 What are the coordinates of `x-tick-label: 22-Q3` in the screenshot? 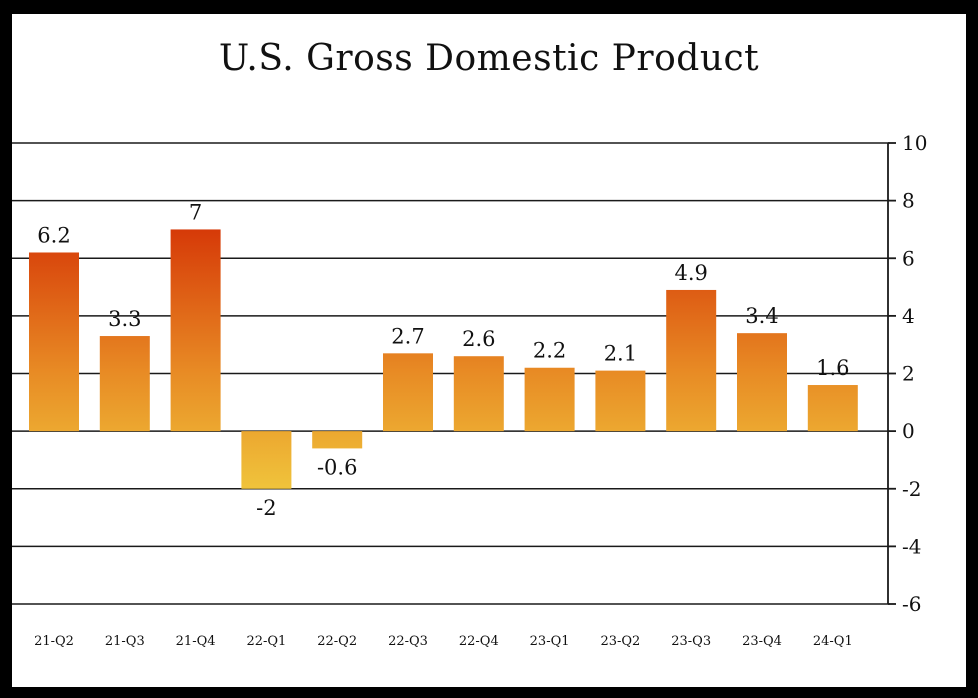 It's located at (408, 641).